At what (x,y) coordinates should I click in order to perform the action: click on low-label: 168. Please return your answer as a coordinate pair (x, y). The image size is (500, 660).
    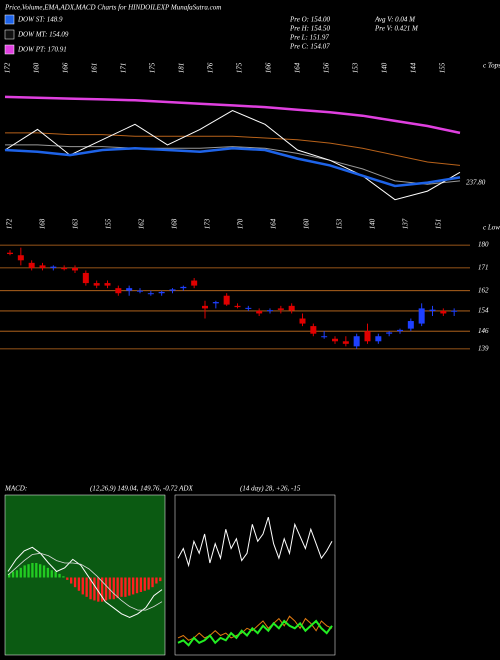
    Looking at the image, I should click on (43, 223).